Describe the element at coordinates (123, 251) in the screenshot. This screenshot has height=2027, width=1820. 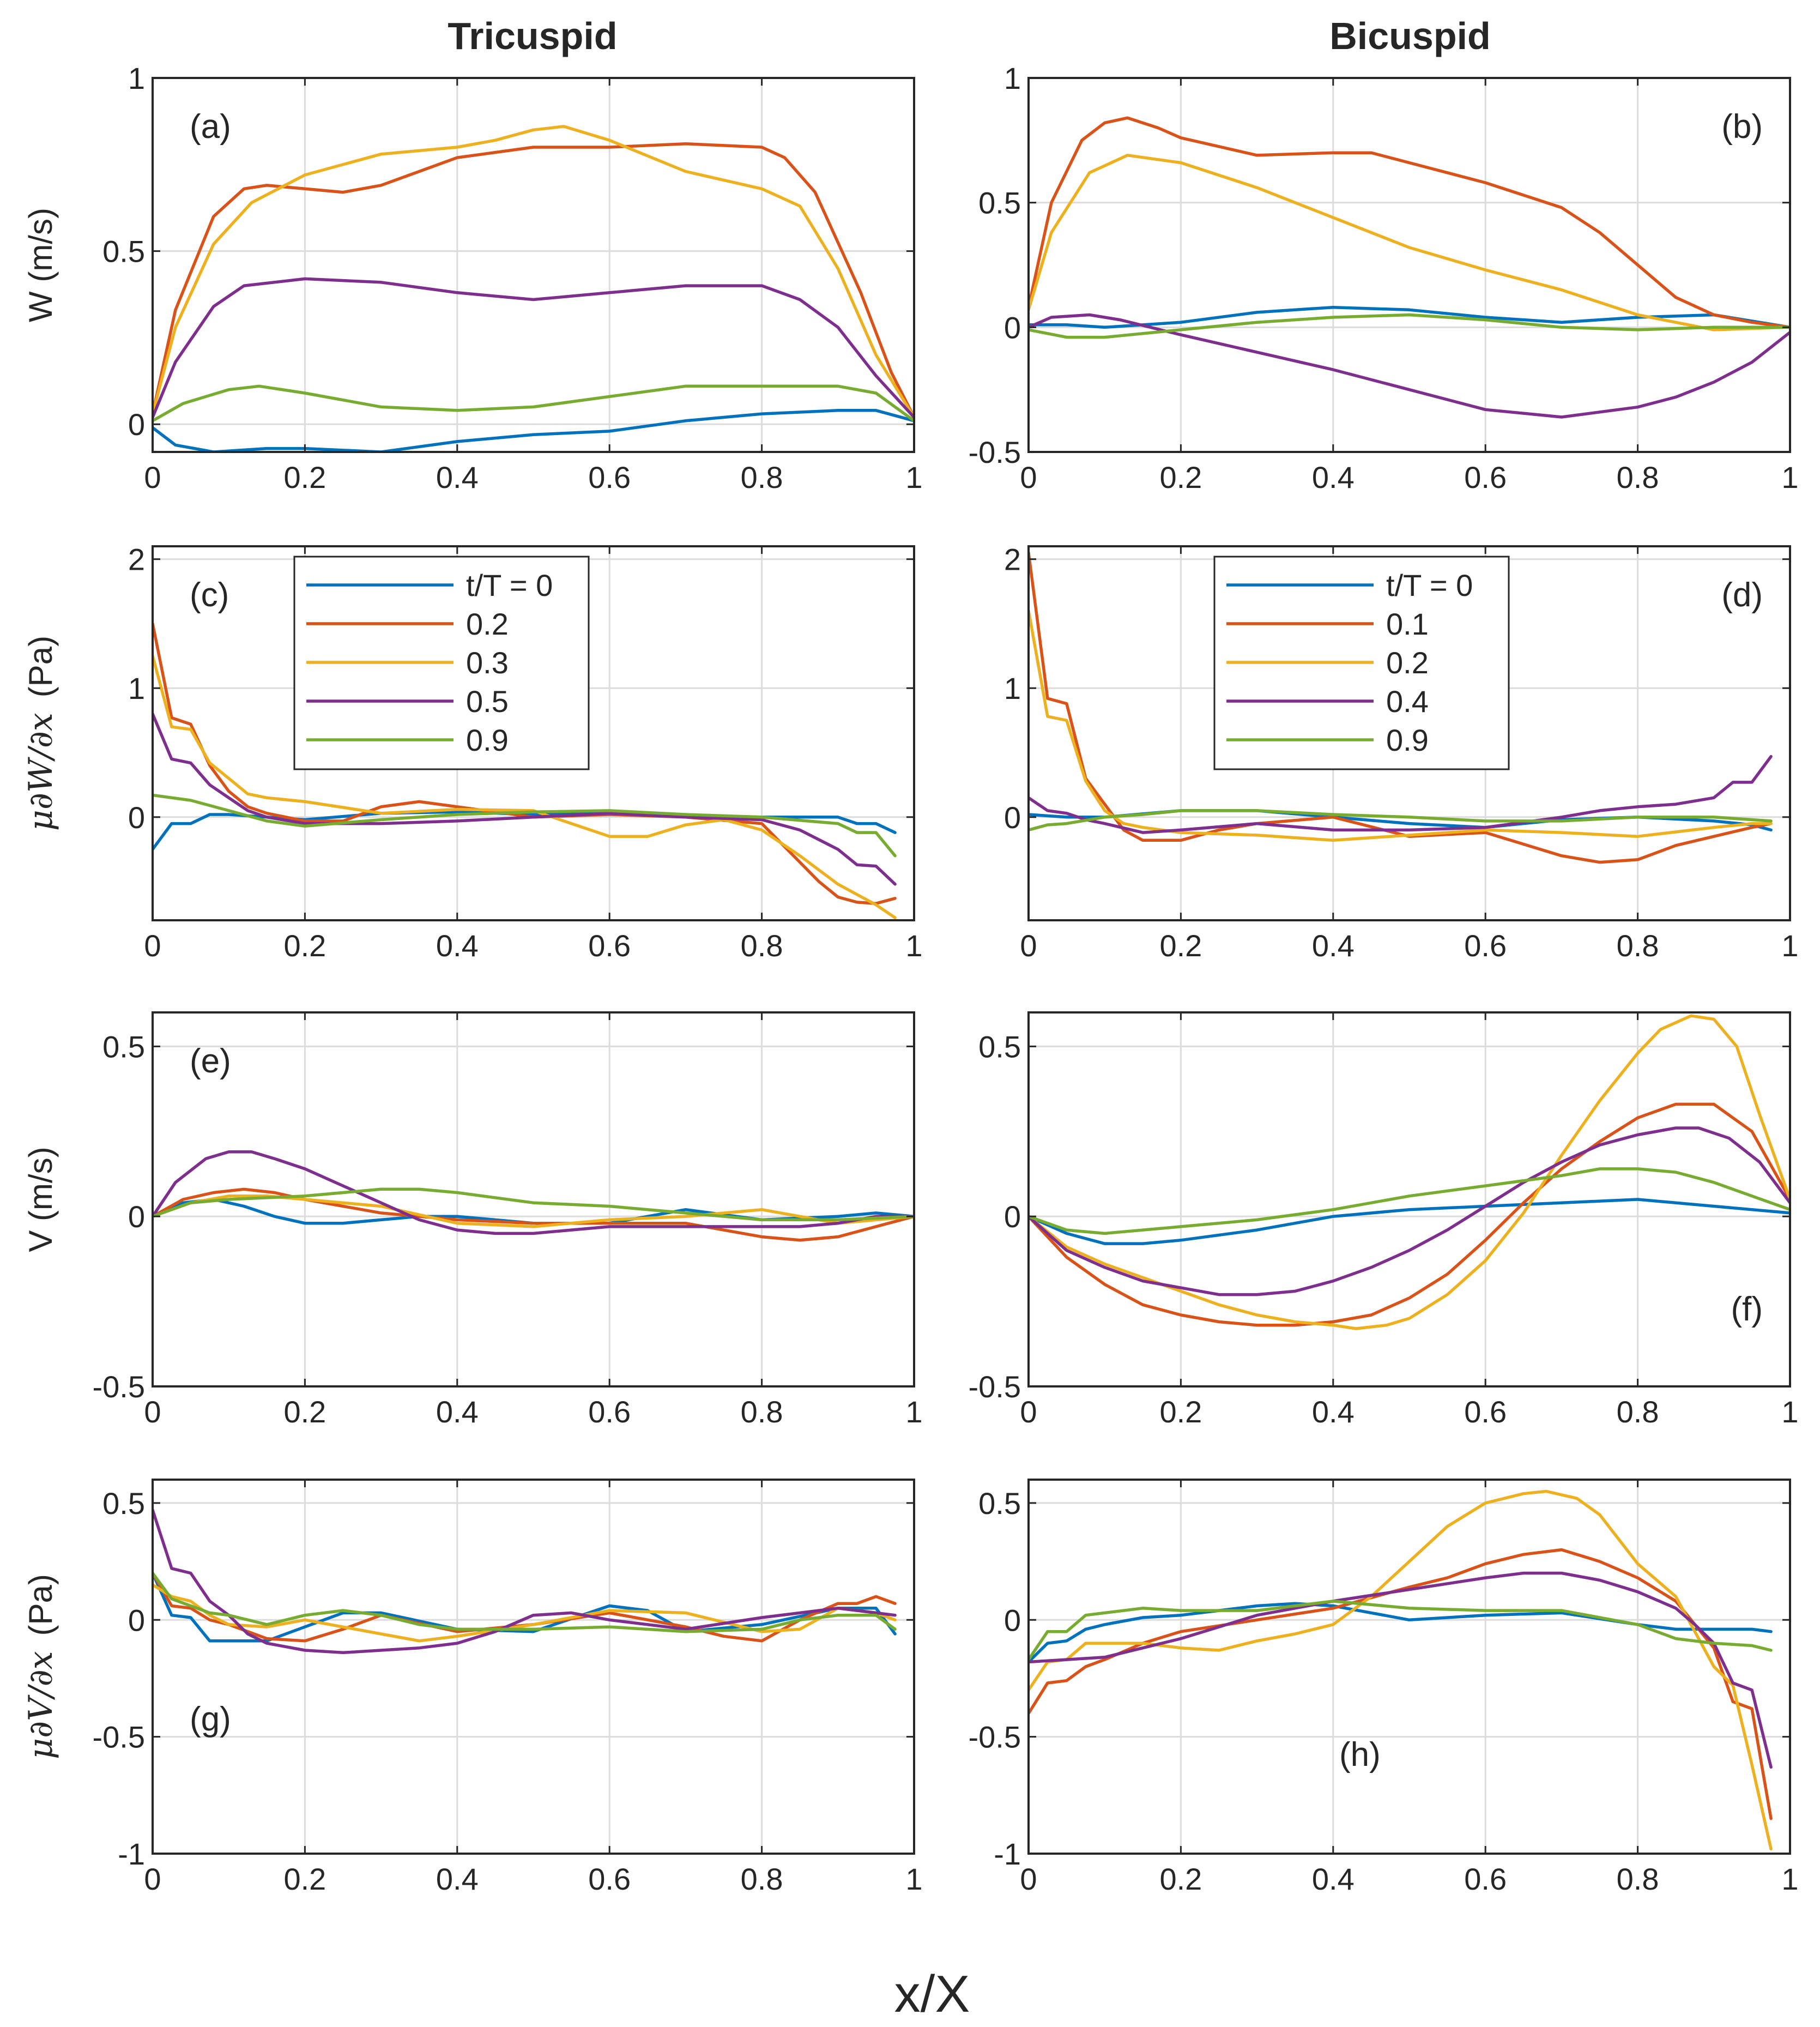
I see `y-tick-label: 0.5` at that location.